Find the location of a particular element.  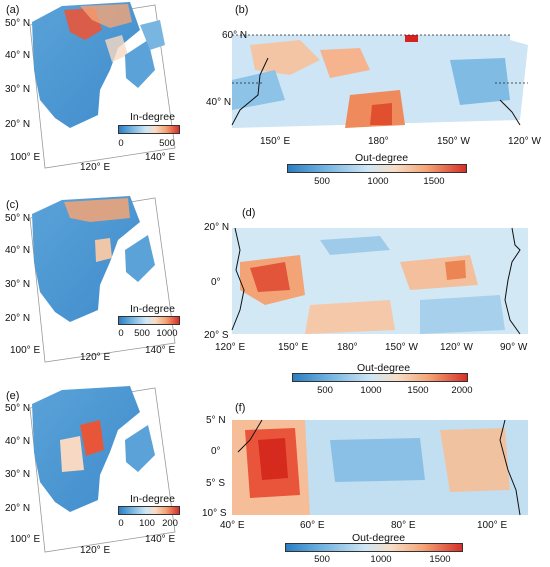

colorbar-title-b: Out-degree is located at coordinates (382, 158).